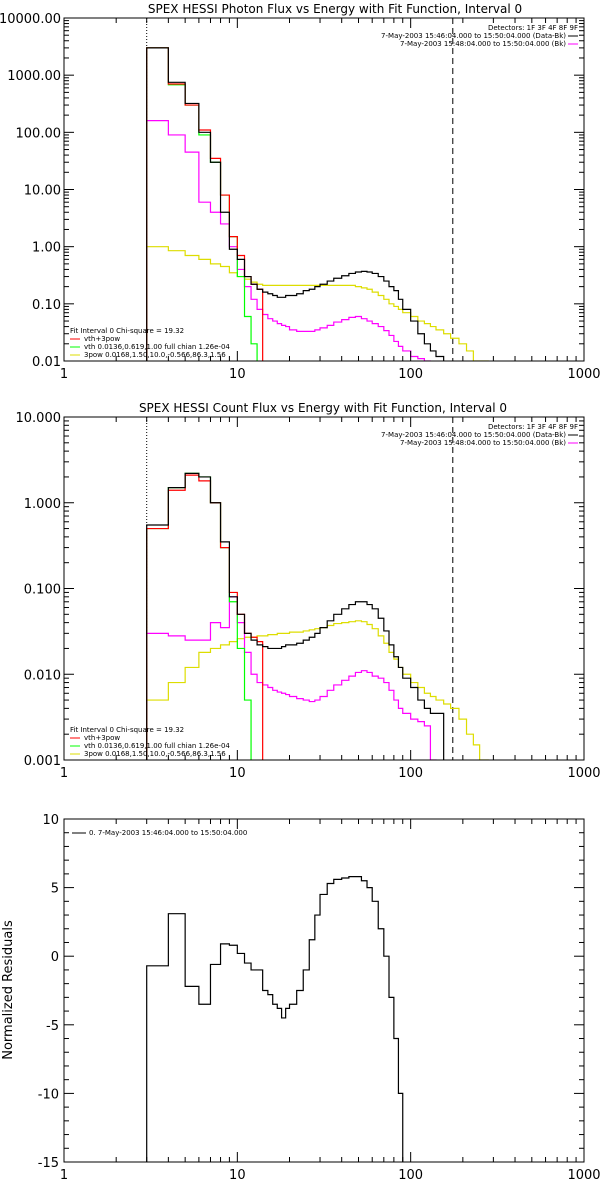  I want to click on photon-y-tick-label: 10.00, so click(42, 191).